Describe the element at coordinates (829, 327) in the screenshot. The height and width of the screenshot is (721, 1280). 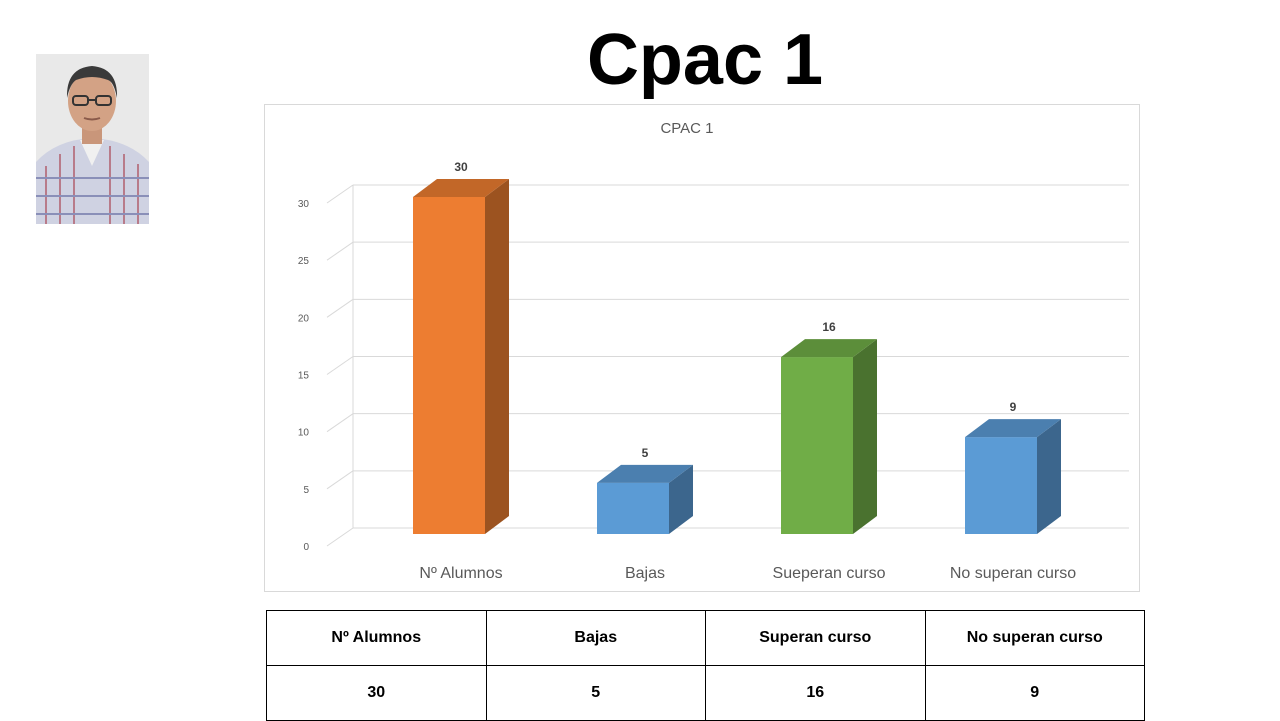
I see `data-label: 16` at that location.